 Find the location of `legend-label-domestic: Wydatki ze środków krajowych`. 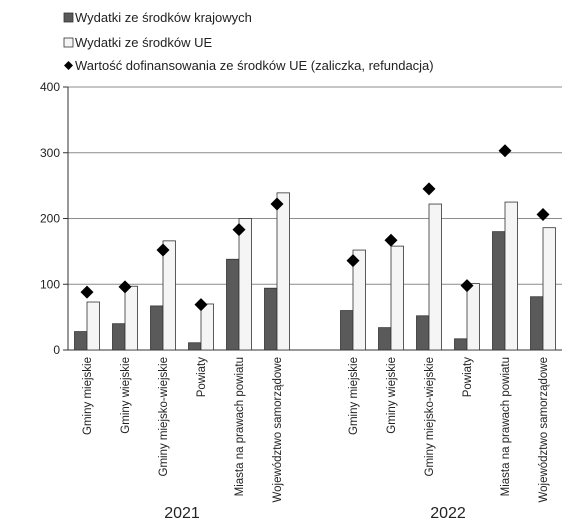

legend-label-domestic: Wydatki ze środków krajowych is located at coordinates (163, 17).